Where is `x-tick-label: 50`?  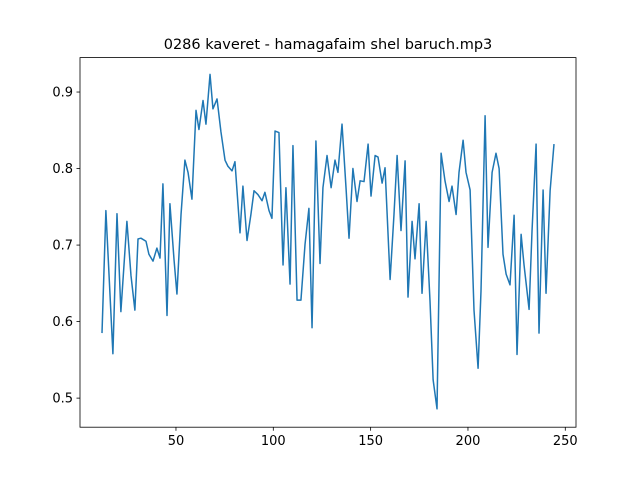
x-tick-label: 50 is located at coordinates (176, 441).